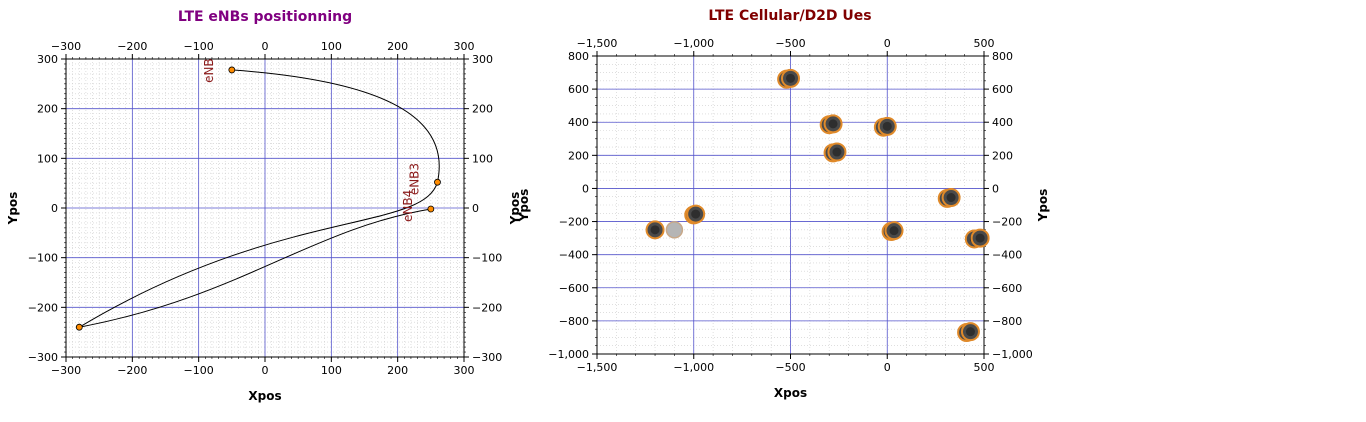 This screenshot has height=422, width=1366. What do you see at coordinates (132, 46) in the screenshot?
I see `x-tick-label-top: −200` at bounding box center [132, 46].